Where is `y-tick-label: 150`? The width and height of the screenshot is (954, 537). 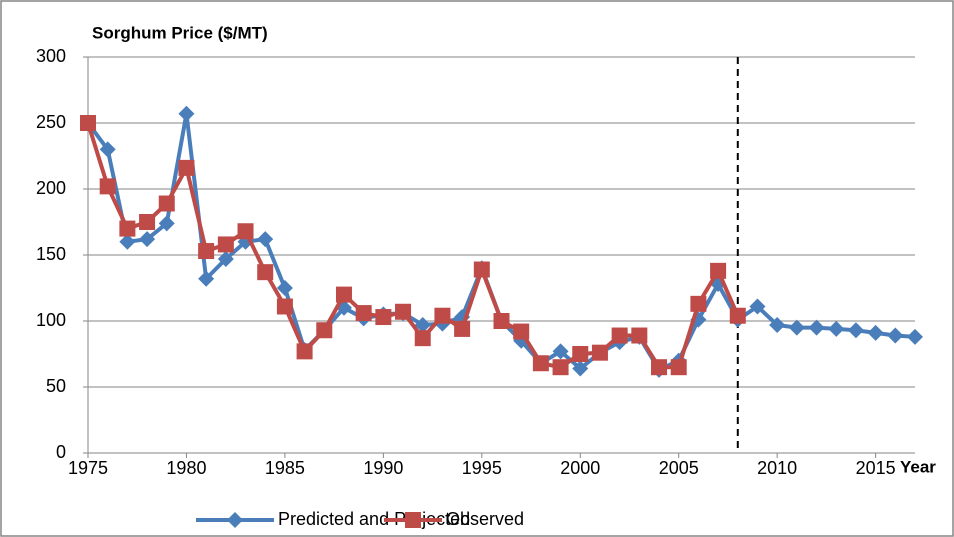
y-tick-label: 150 is located at coordinates (51, 254).